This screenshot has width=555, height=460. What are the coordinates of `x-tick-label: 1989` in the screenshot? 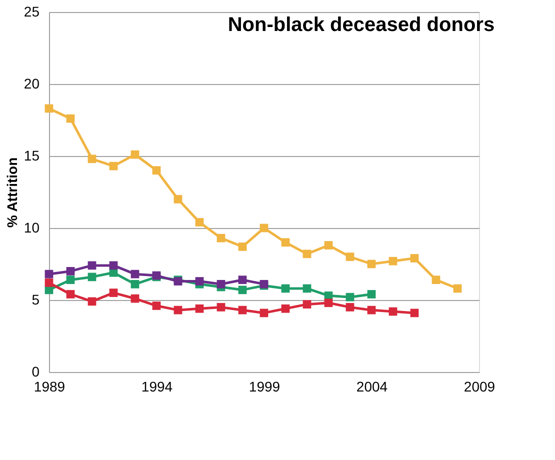 It's located at (50, 386).